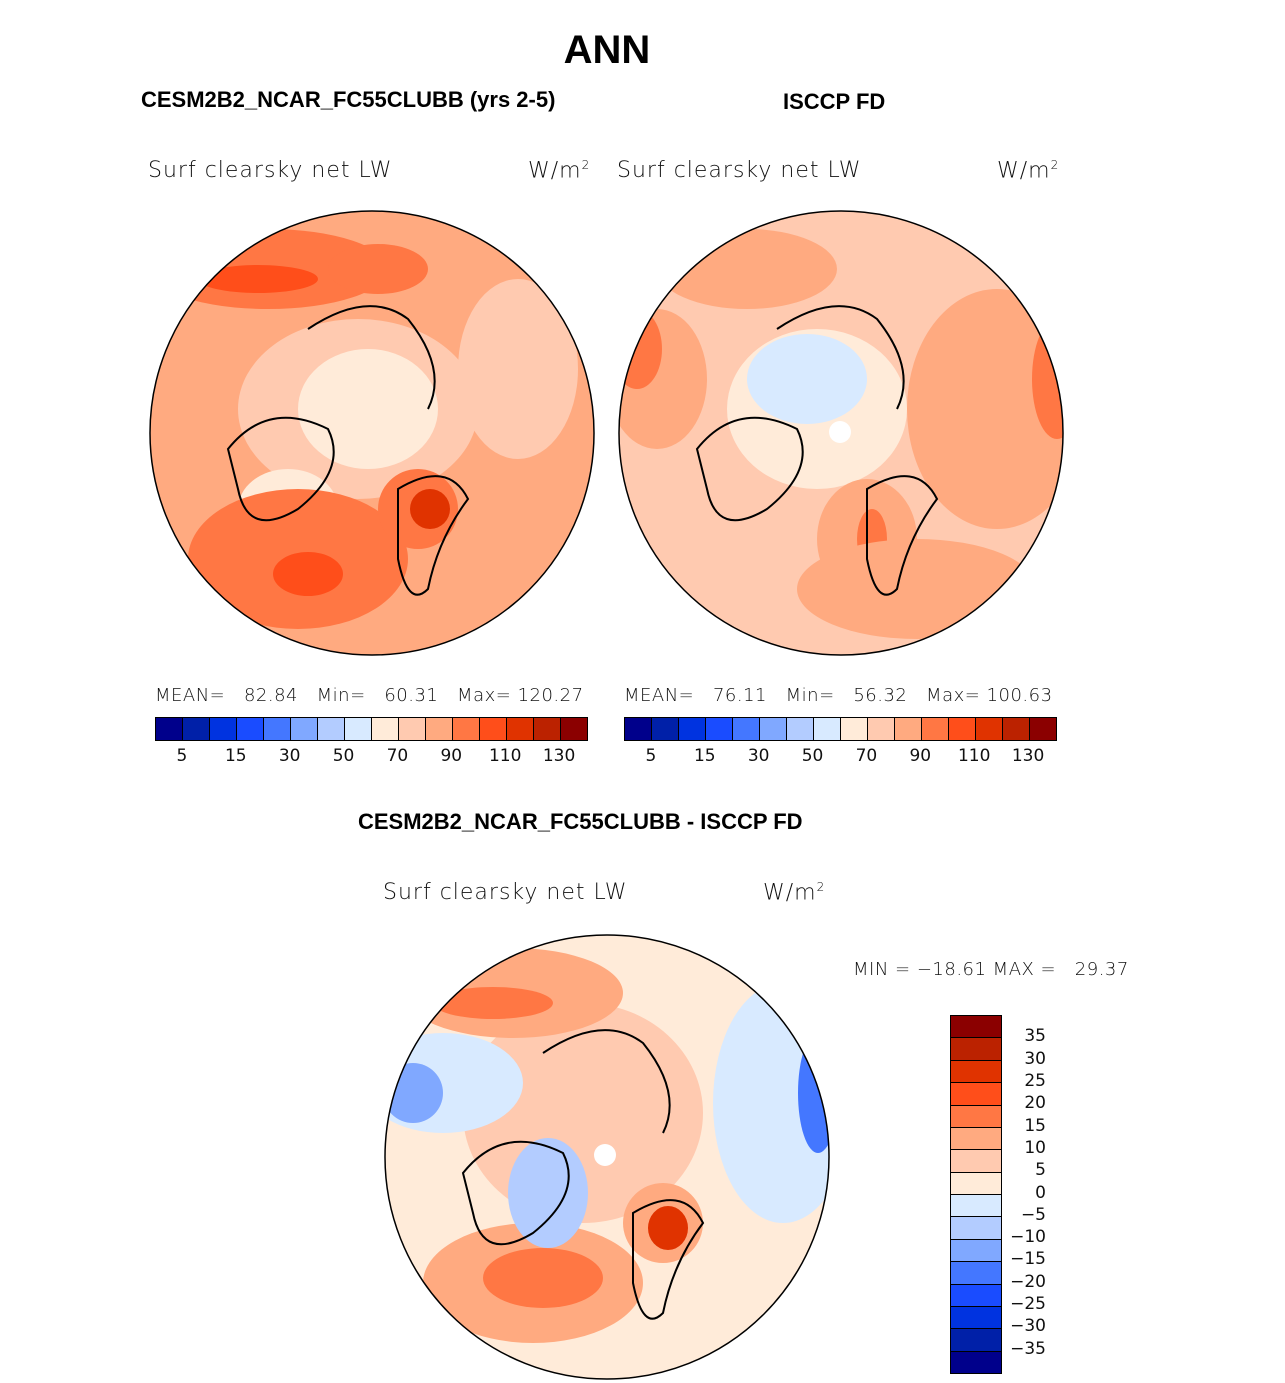  Describe the element at coordinates (739, 695) in the screenshot. I see `mean-value: 76.11` at that location.